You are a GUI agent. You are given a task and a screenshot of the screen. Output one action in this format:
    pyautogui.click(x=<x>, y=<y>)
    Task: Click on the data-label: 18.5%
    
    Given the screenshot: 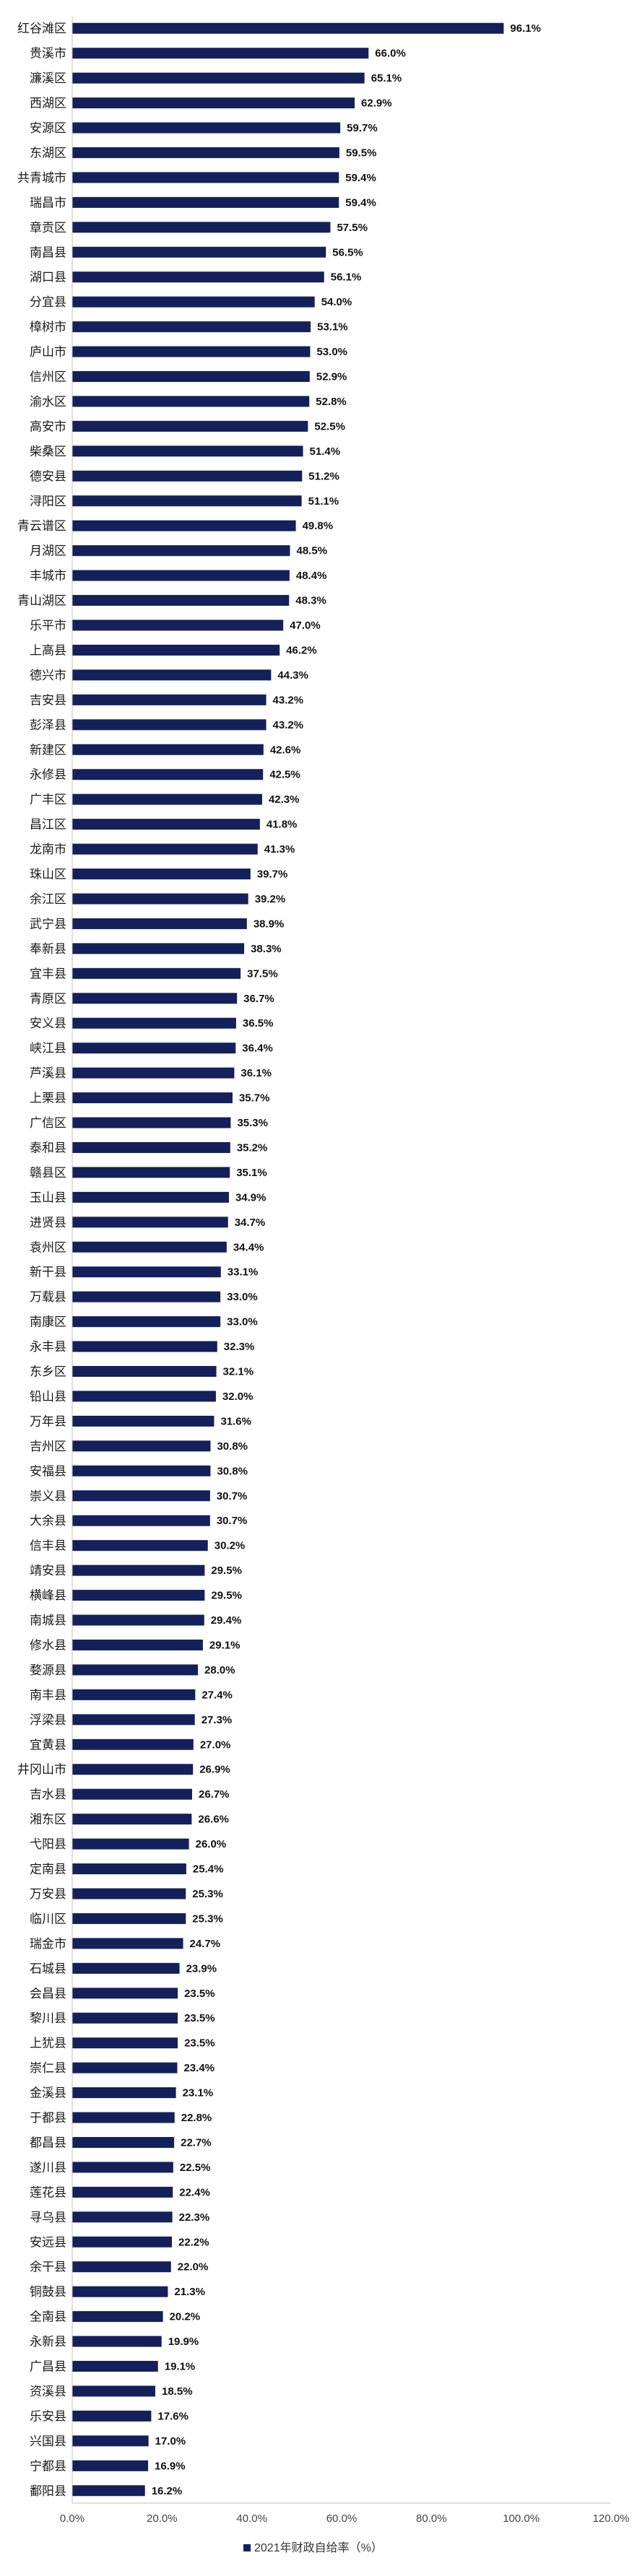 What is the action you would take?
    pyautogui.click(x=177, y=2391)
    